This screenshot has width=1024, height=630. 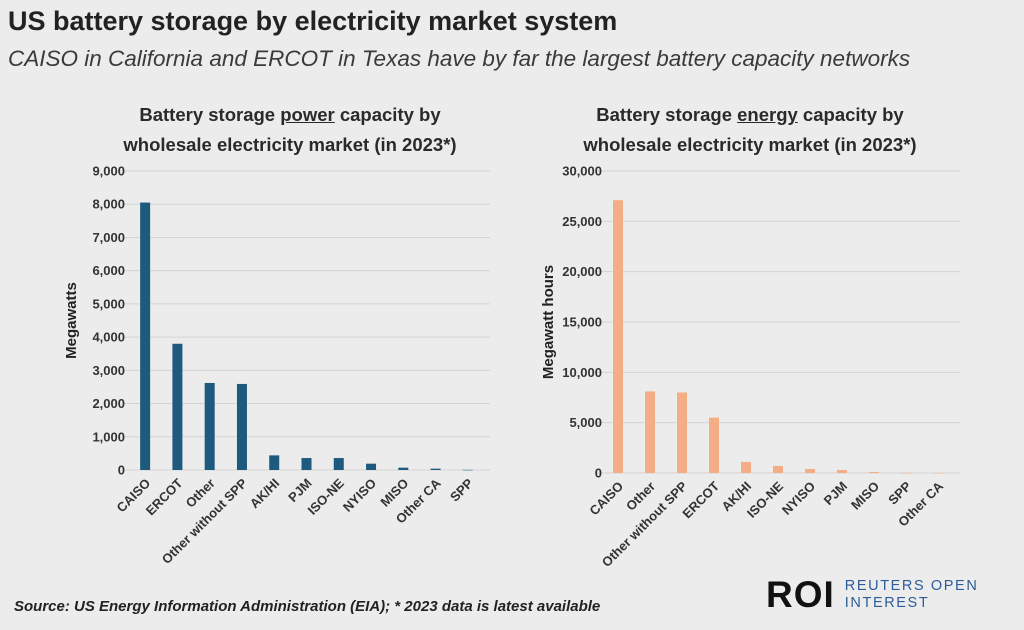 I want to click on power-ytick-label: 7,000, so click(x=108, y=237).